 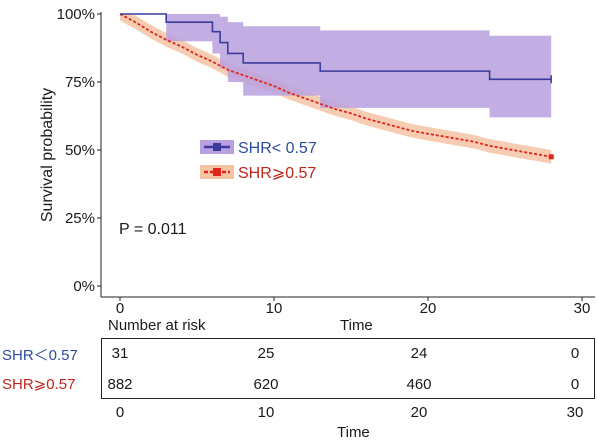 I want to click on y-tick-label: 50%, so click(x=80, y=150).